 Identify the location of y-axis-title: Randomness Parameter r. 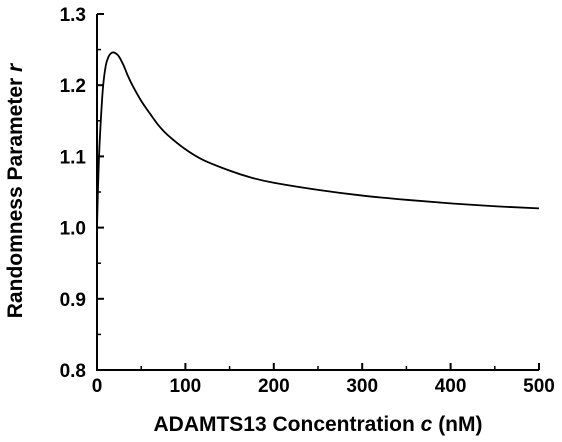
(15, 190).